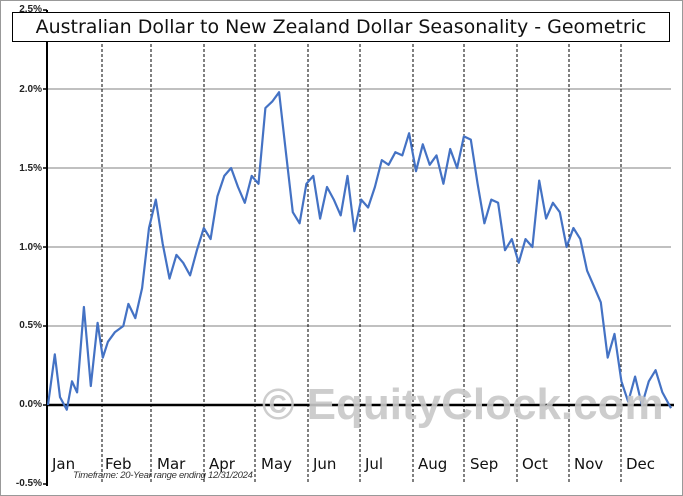 The image size is (683, 496). Describe the element at coordinates (64, 464) in the screenshot. I see `x-tick-jan: Jan` at that location.